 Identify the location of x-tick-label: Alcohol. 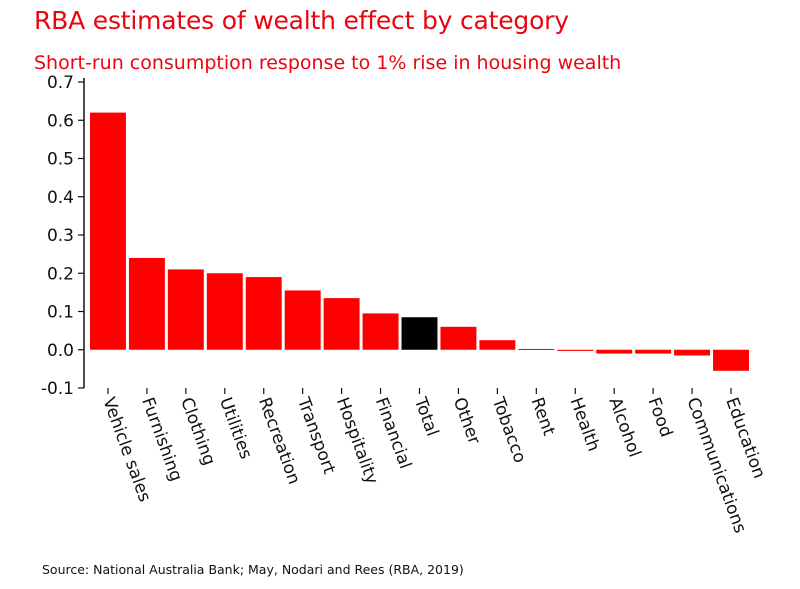
(625, 427).